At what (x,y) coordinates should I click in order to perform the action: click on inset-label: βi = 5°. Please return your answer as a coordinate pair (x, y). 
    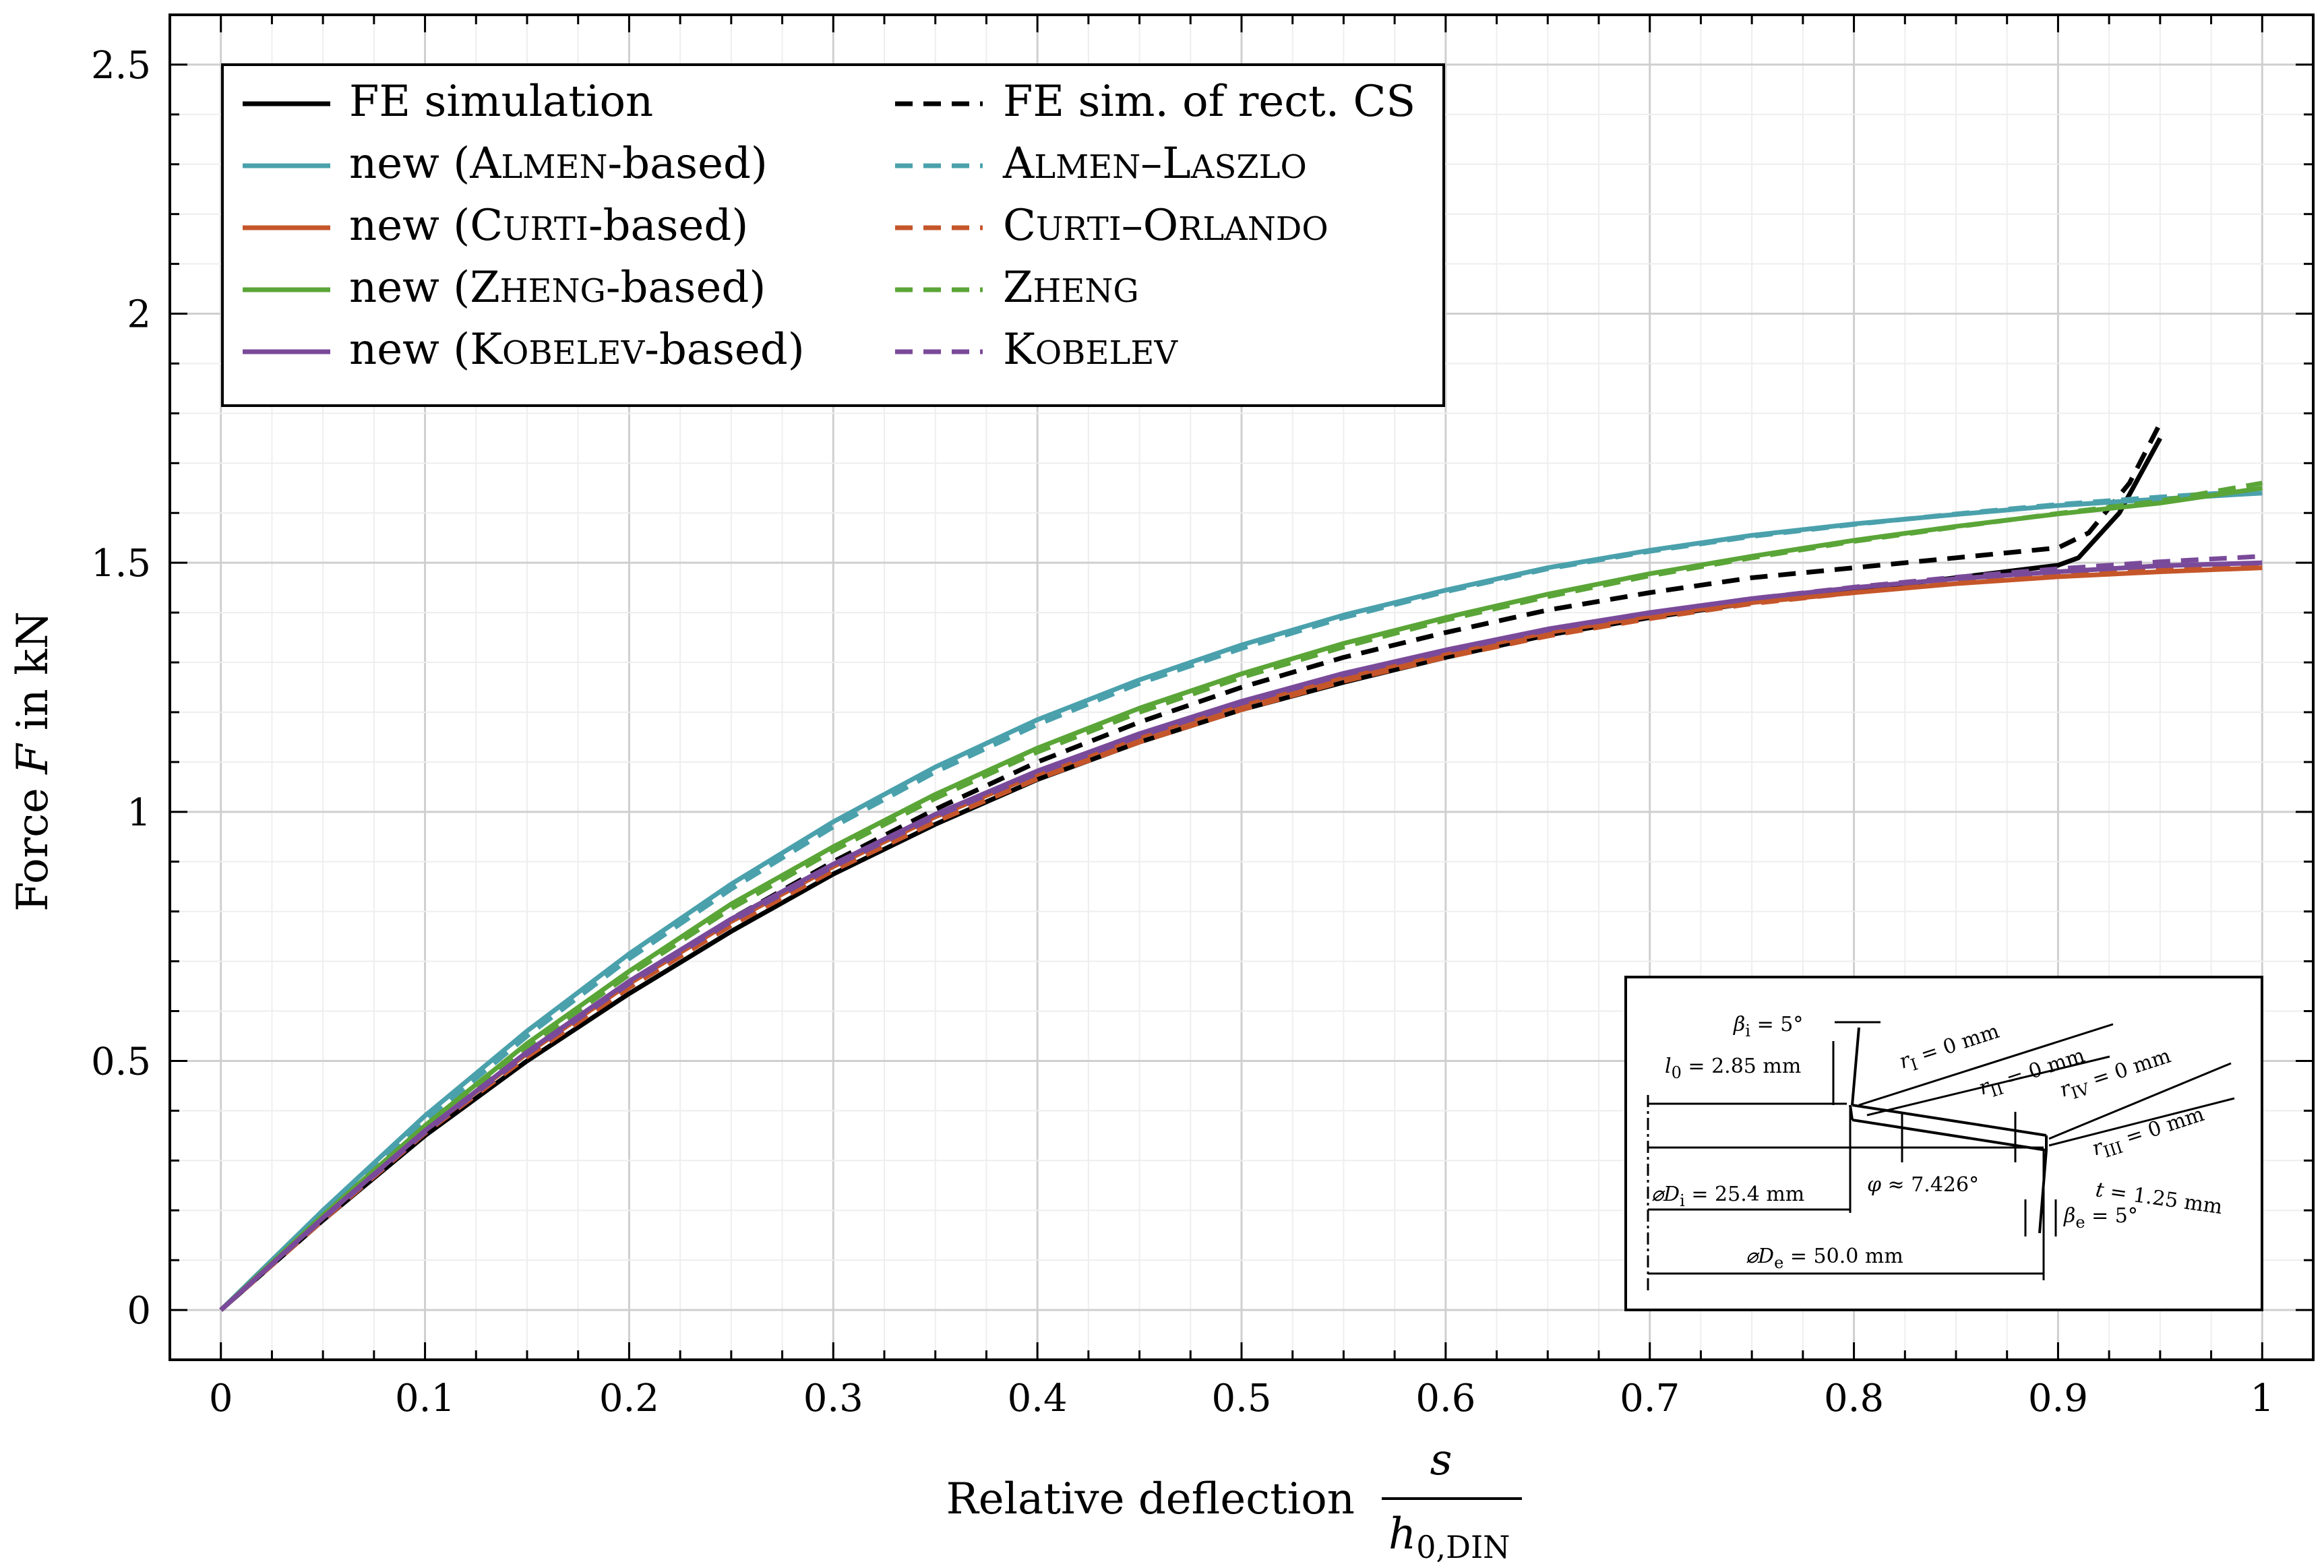
    Looking at the image, I should click on (1768, 1026).